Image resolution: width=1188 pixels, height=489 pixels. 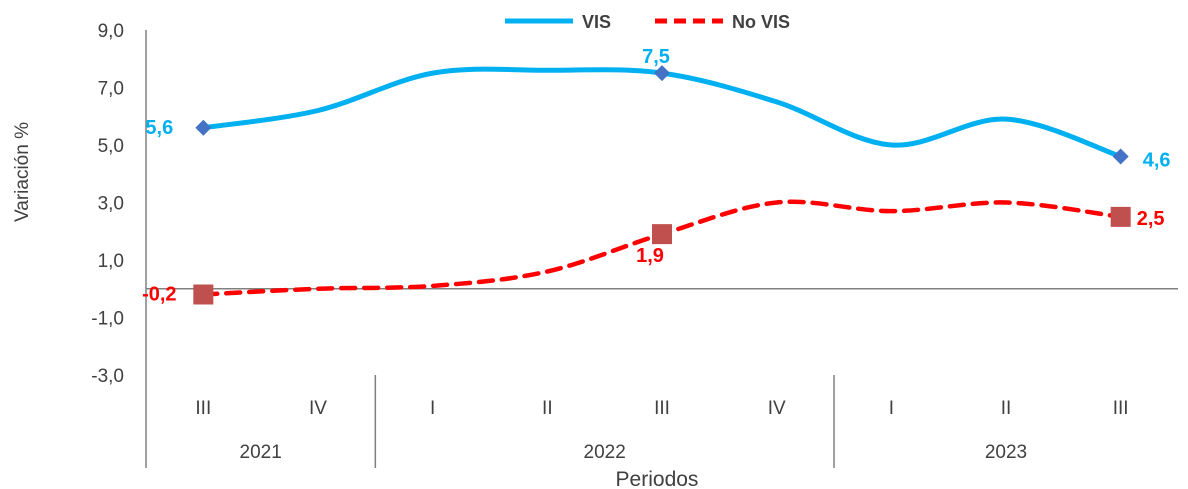 I want to click on y-tick-label: 9,0, so click(x=111, y=31).